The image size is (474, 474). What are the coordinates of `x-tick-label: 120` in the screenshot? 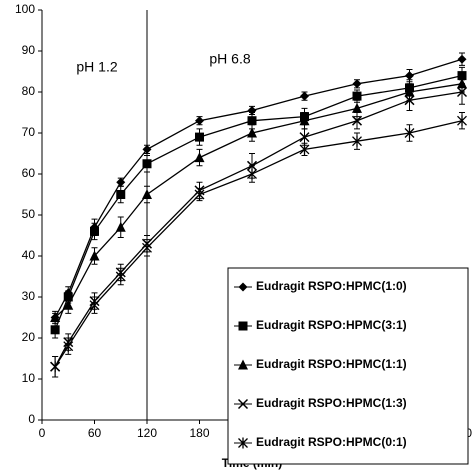 It's located at (147, 433).